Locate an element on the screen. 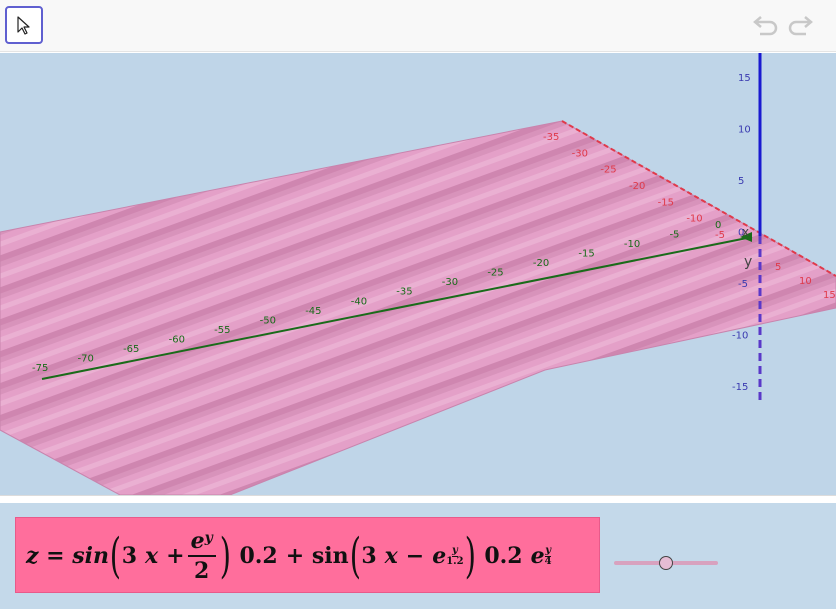  y-tick-label: -25 is located at coordinates (608, 170).